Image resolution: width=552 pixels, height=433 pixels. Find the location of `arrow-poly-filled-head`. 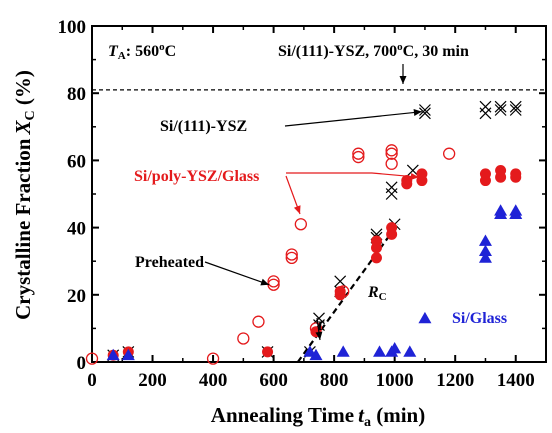

arrow-poly-filled-head is located at coordinates (414, 176).